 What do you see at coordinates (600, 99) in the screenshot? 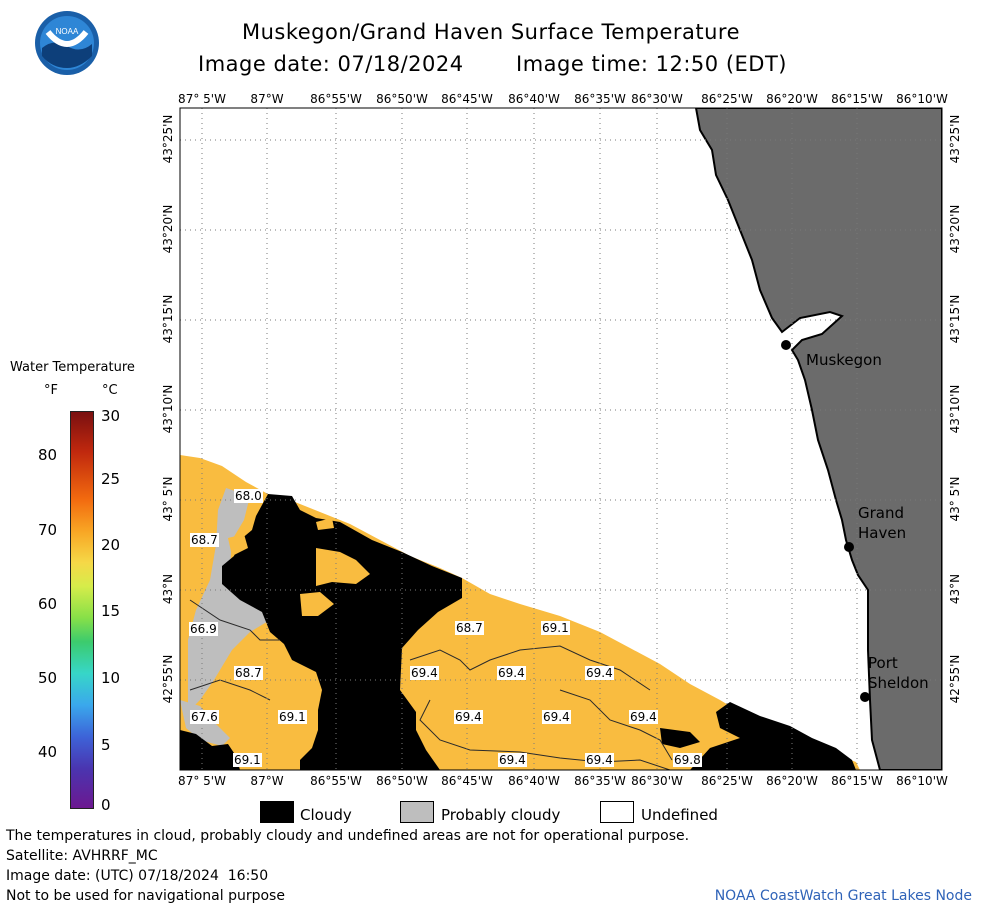
I see `lon-label-top: 86°35'W` at bounding box center [600, 99].